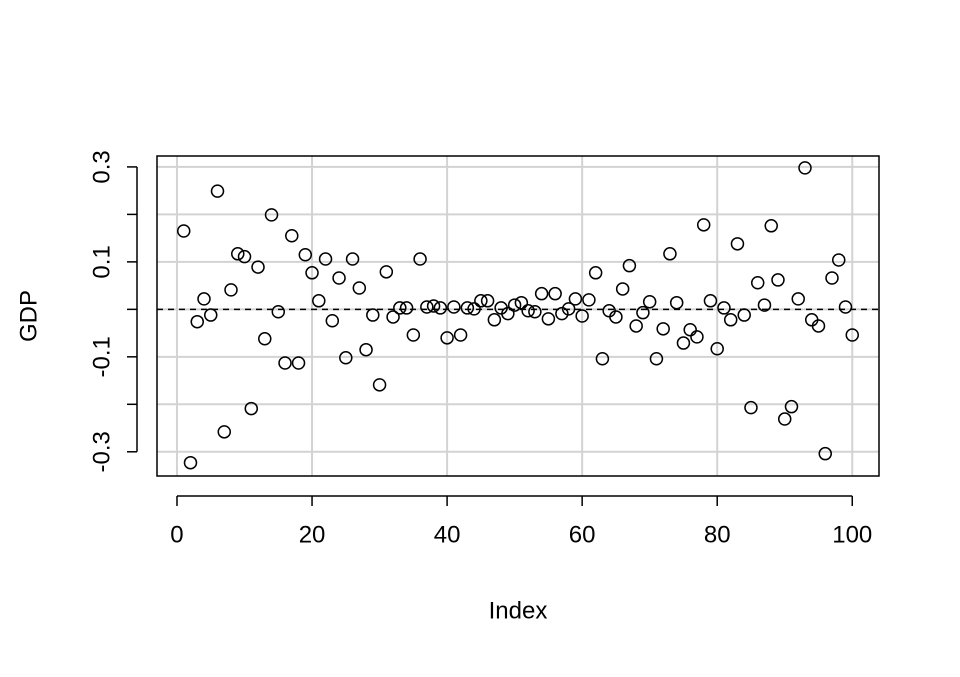  What do you see at coordinates (101, 166) in the screenshot?
I see `y-tick-label: 0.3` at bounding box center [101, 166].